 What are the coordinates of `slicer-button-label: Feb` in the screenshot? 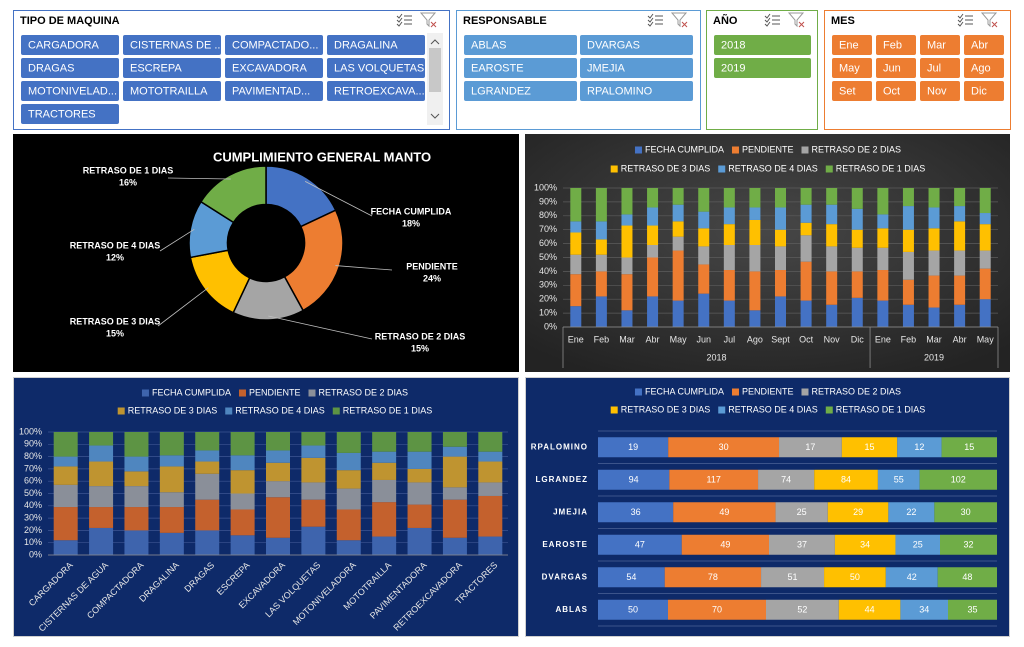 It's located at (892, 45).